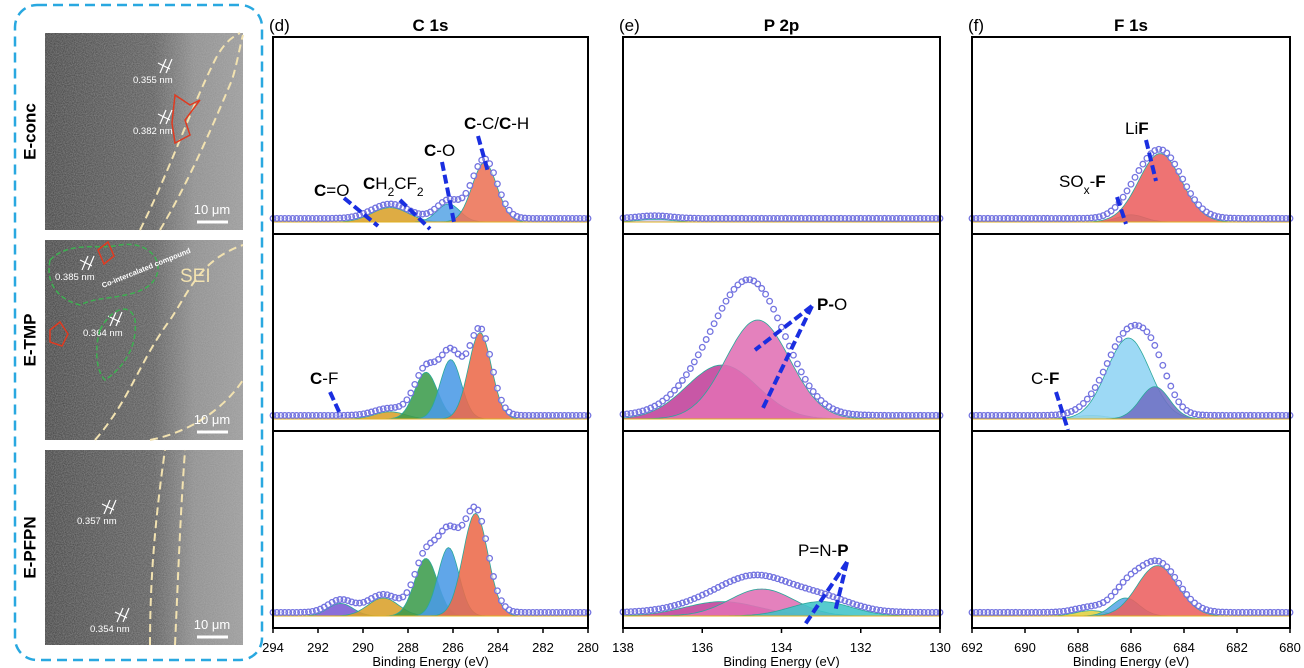 The height and width of the screenshot is (668, 1304). What do you see at coordinates (381, 183) in the screenshot?
I see `annotation-part: H` at bounding box center [381, 183].